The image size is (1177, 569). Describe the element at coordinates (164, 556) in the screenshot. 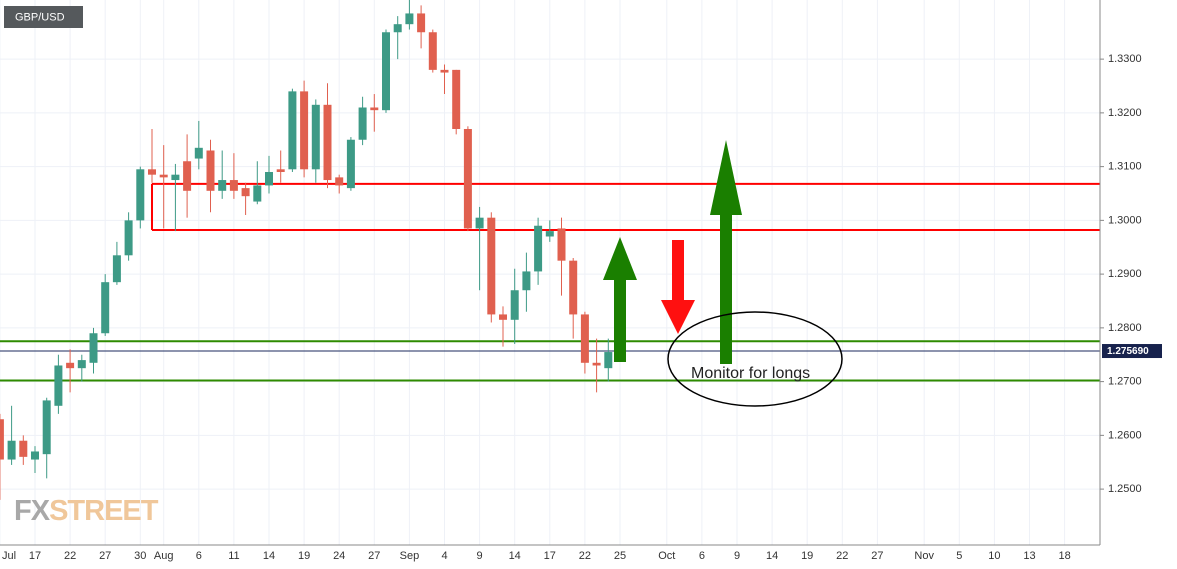

I see `x-tick-label: Aug` at that location.